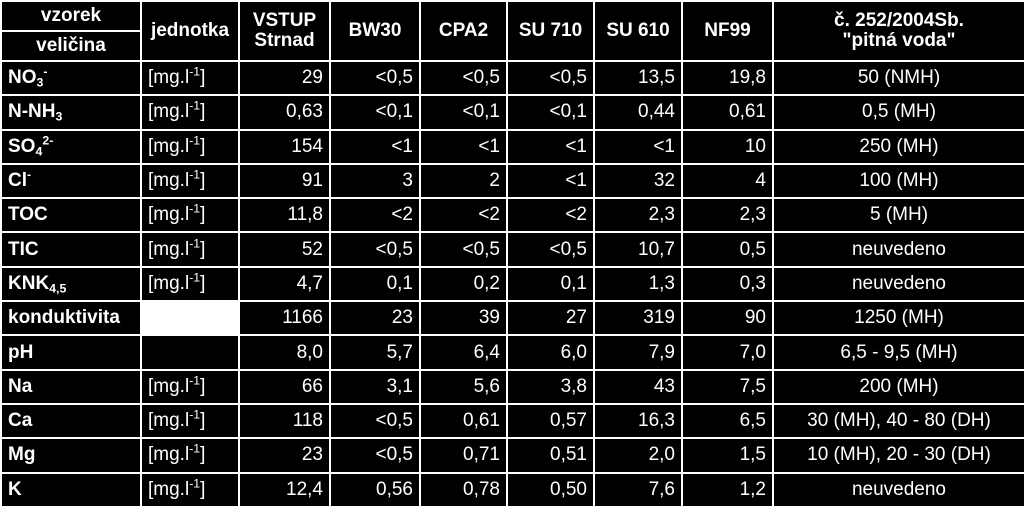  I want to click on limit-cell: 50 (NMH), so click(898, 78).